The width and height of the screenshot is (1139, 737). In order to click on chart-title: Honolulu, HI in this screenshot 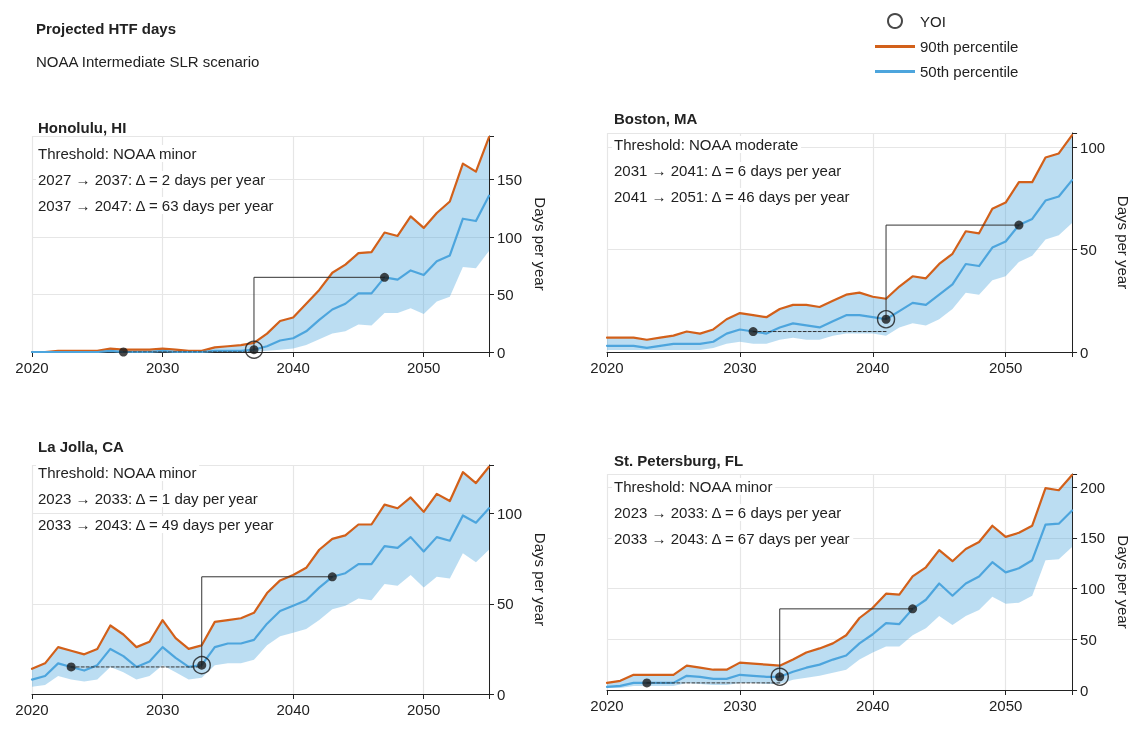, I will do `click(82, 127)`.